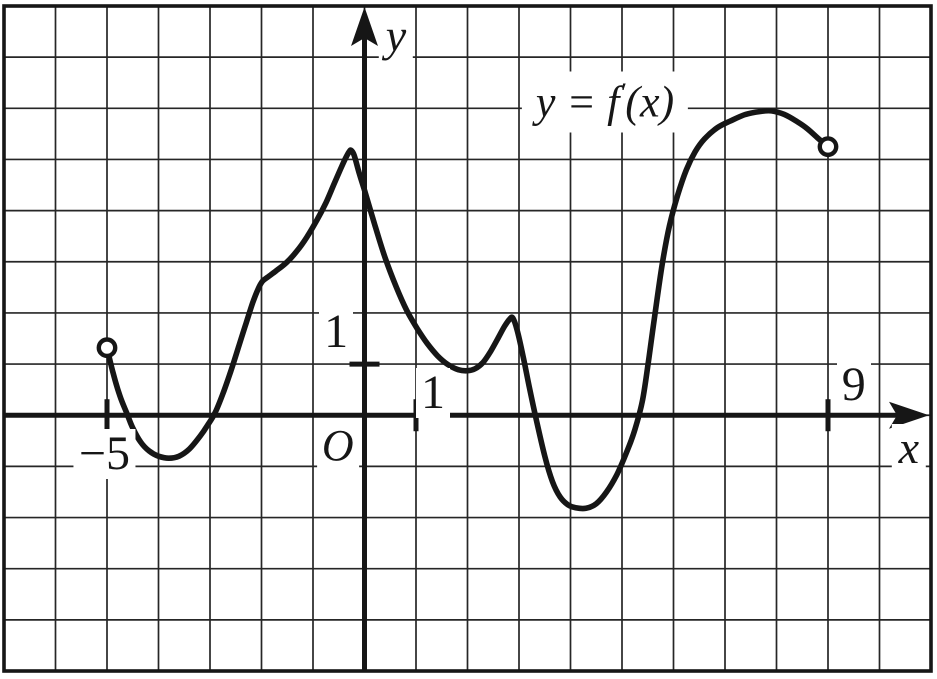  What do you see at coordinates (364, 26) in the screenshot?
I see `y-axis-arrowhead` at bounding box center [364, 26].